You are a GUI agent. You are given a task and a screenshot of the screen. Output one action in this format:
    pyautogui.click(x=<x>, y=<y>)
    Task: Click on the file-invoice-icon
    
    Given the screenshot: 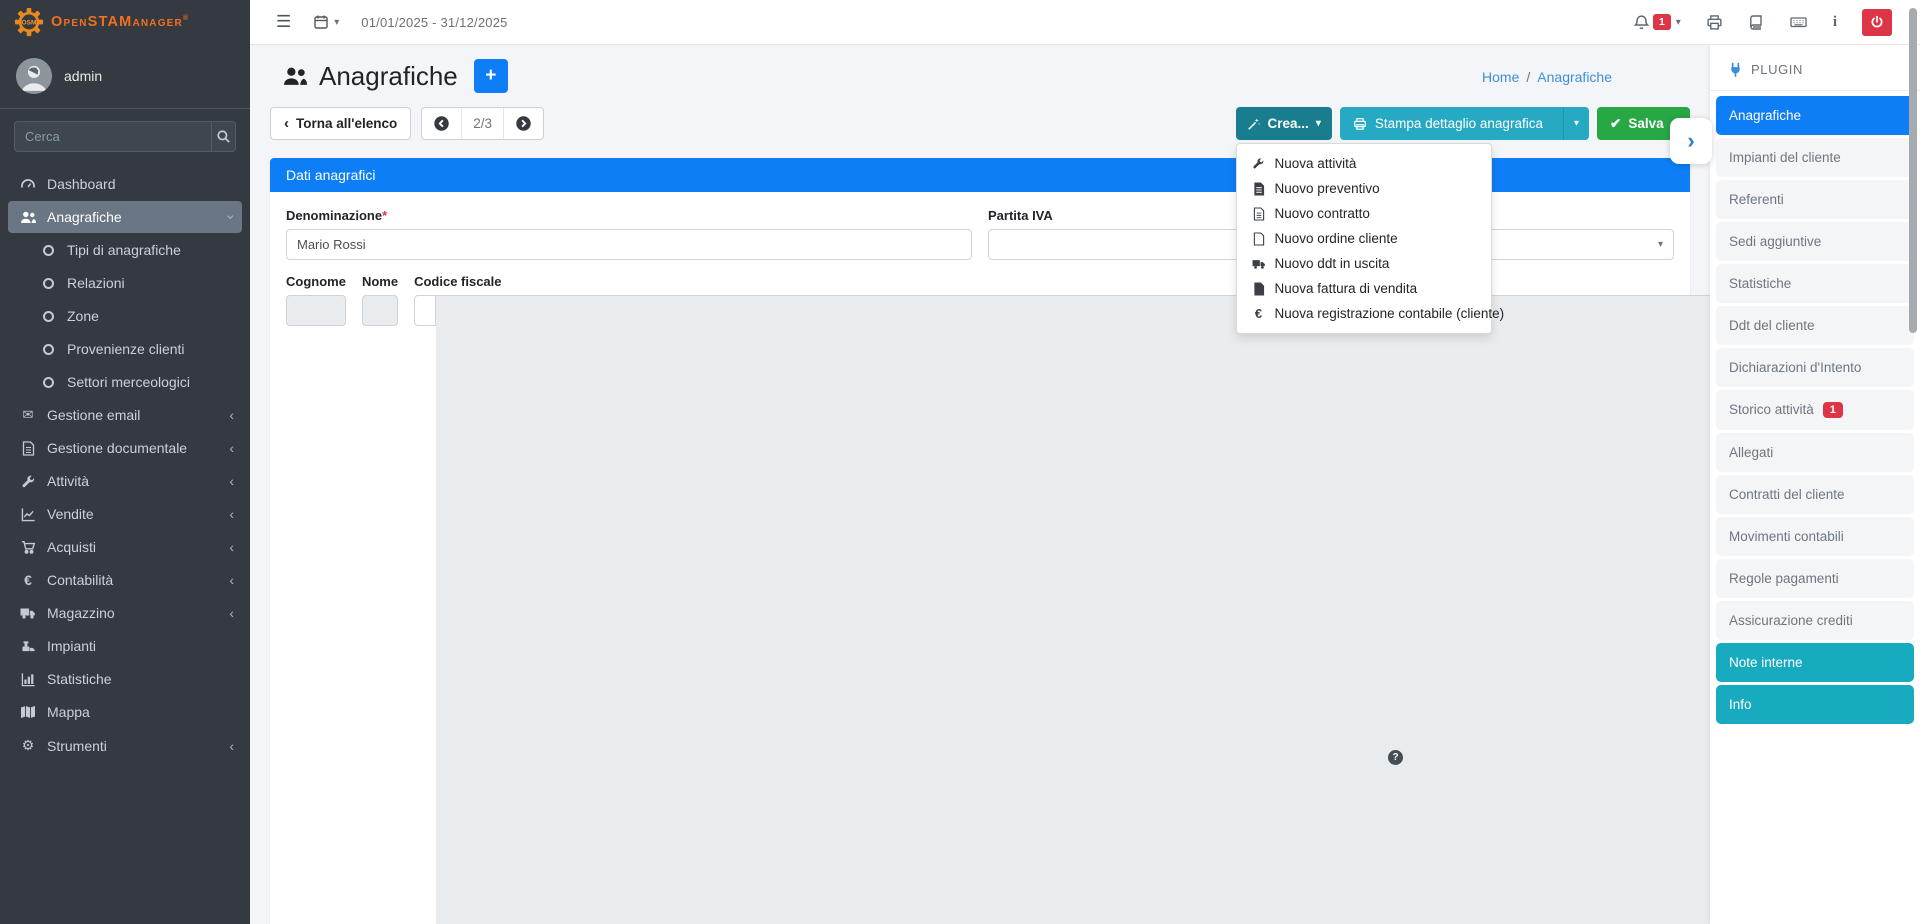 What is the action you would take?
    pyautogui.click(x=1259, y=289)
    